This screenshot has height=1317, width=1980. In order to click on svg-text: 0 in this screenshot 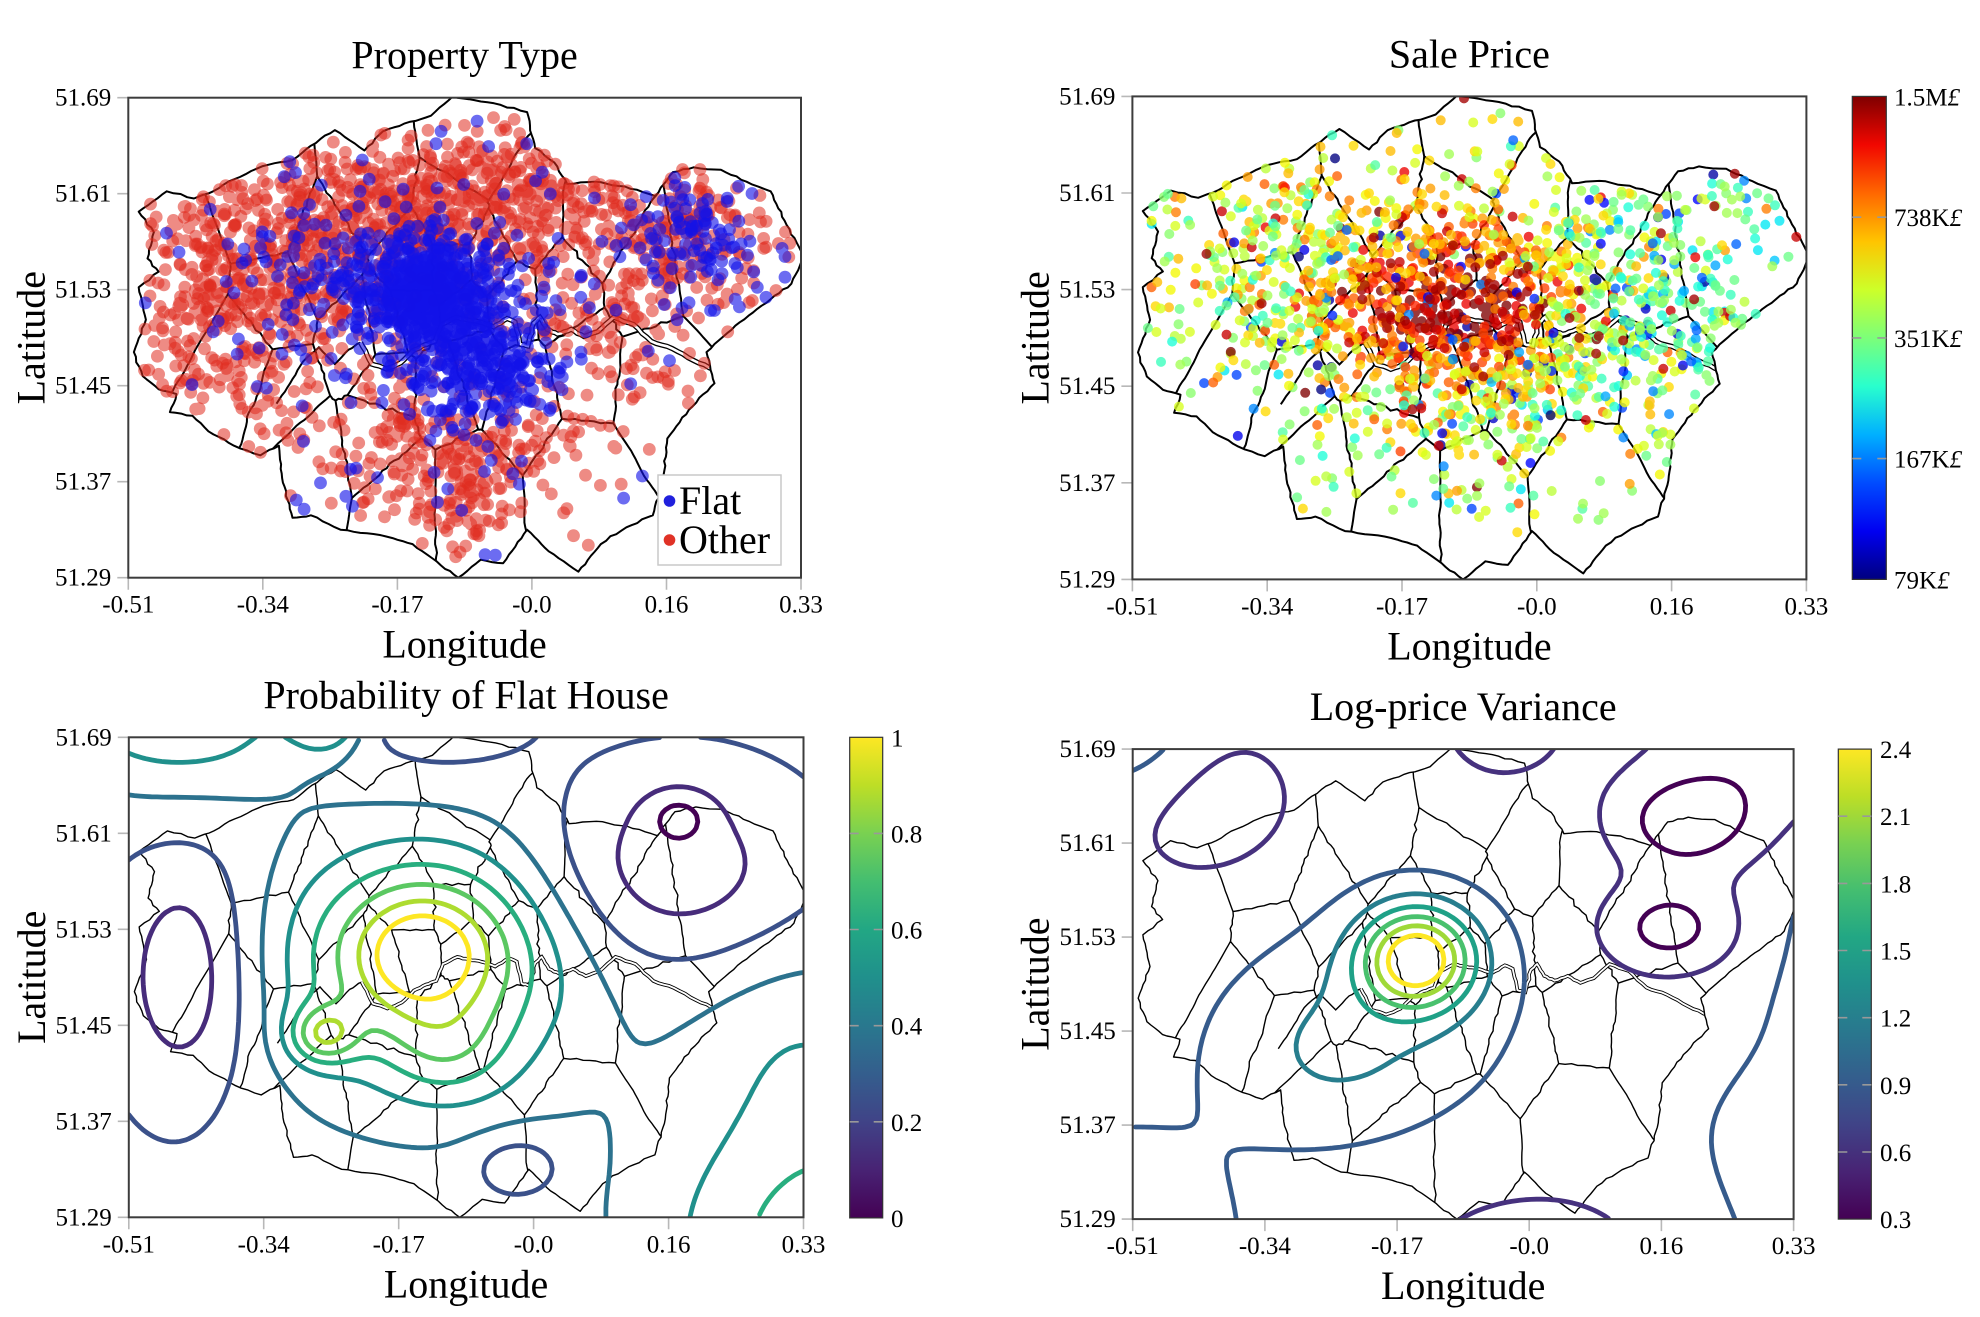, I will do `click(897, 1219)`.